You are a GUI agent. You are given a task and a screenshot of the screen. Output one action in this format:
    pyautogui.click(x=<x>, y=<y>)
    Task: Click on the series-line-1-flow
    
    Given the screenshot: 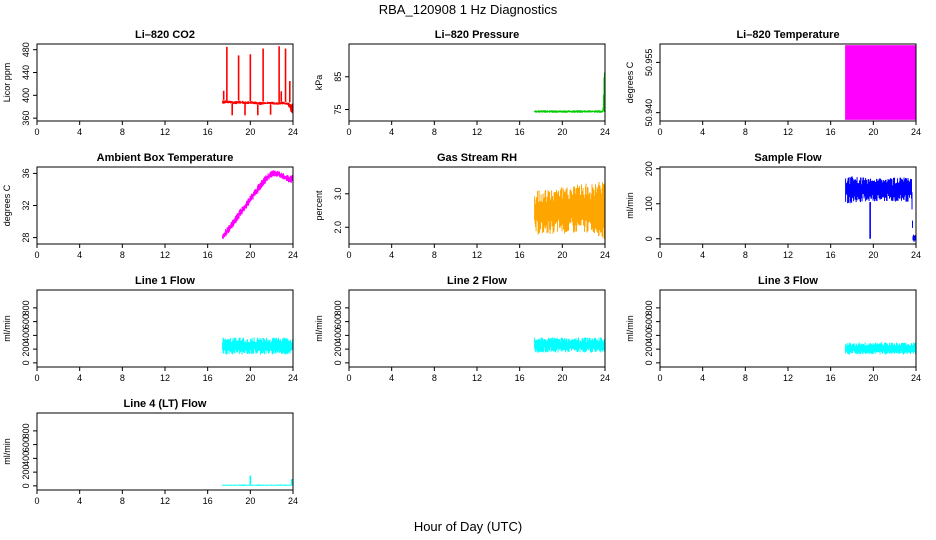 What is the action you would take?
    pyautogui.click(x=258, y=346)
    